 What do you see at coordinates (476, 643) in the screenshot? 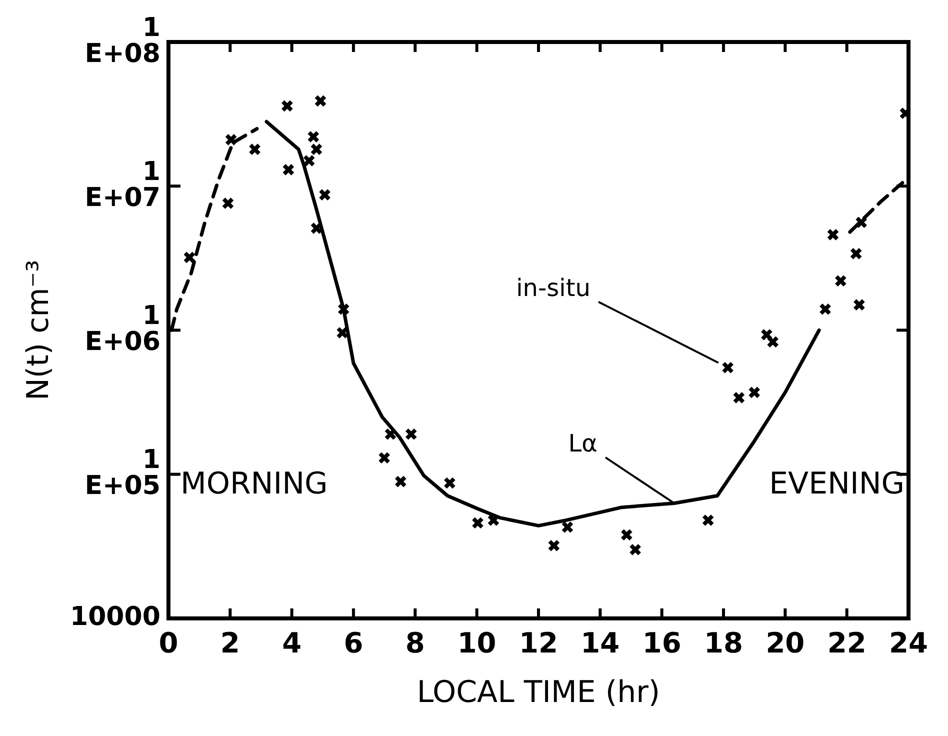
I see `x-tick-label: 10` at bounding box center [476, 643].